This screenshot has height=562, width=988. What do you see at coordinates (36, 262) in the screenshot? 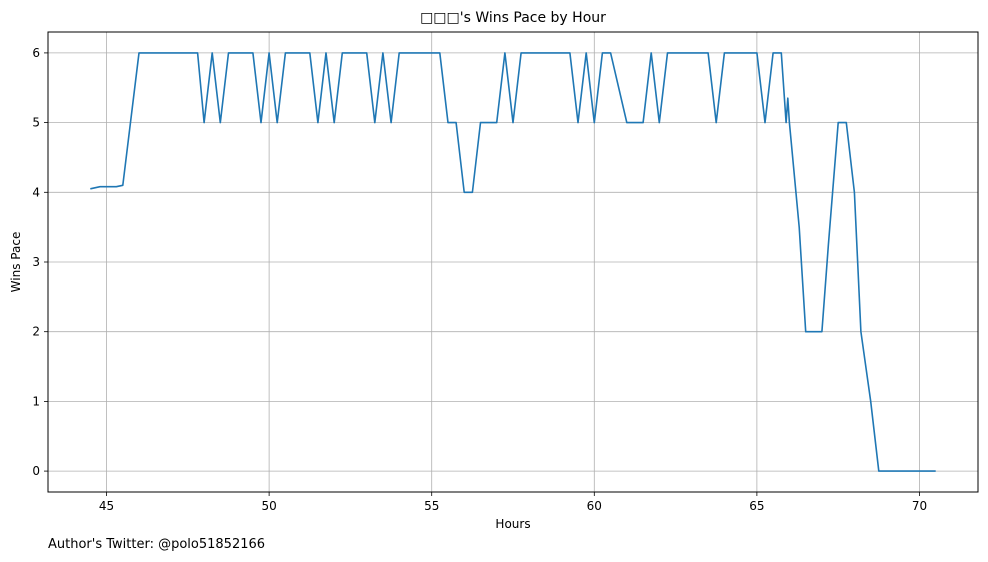
I see `y-tick-label: 3` at bounding box center [36, 262].